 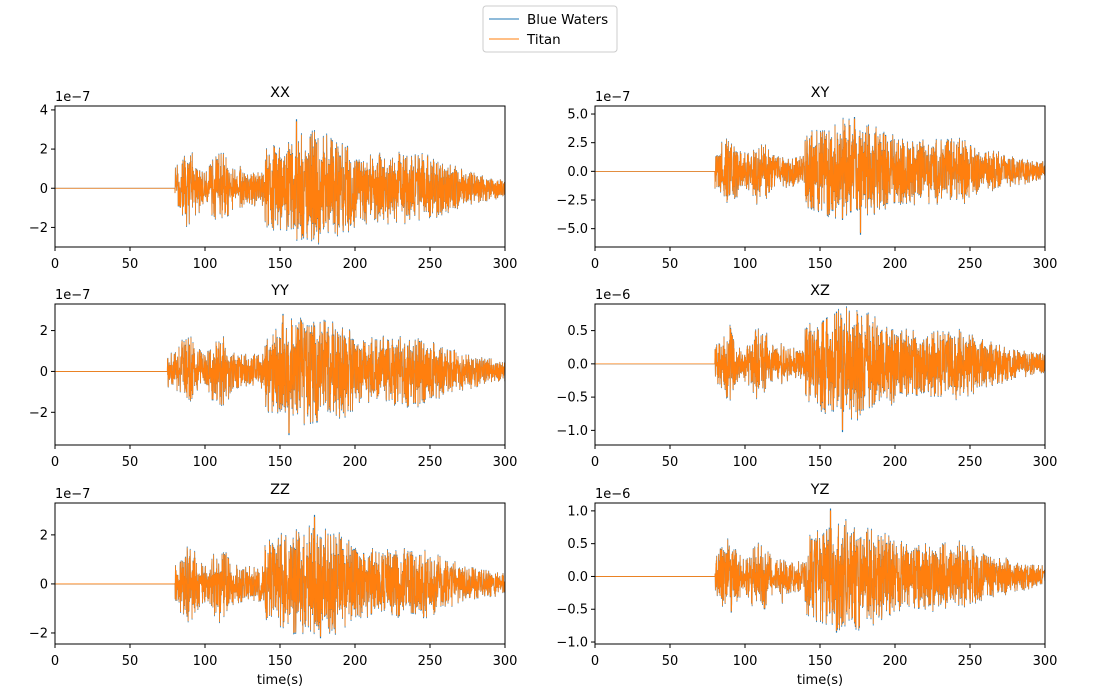 What do you see at coordinates (577, 115) in the screenshot?
I see `y-tick-label: 5.0` at bounding box center [577, 115].